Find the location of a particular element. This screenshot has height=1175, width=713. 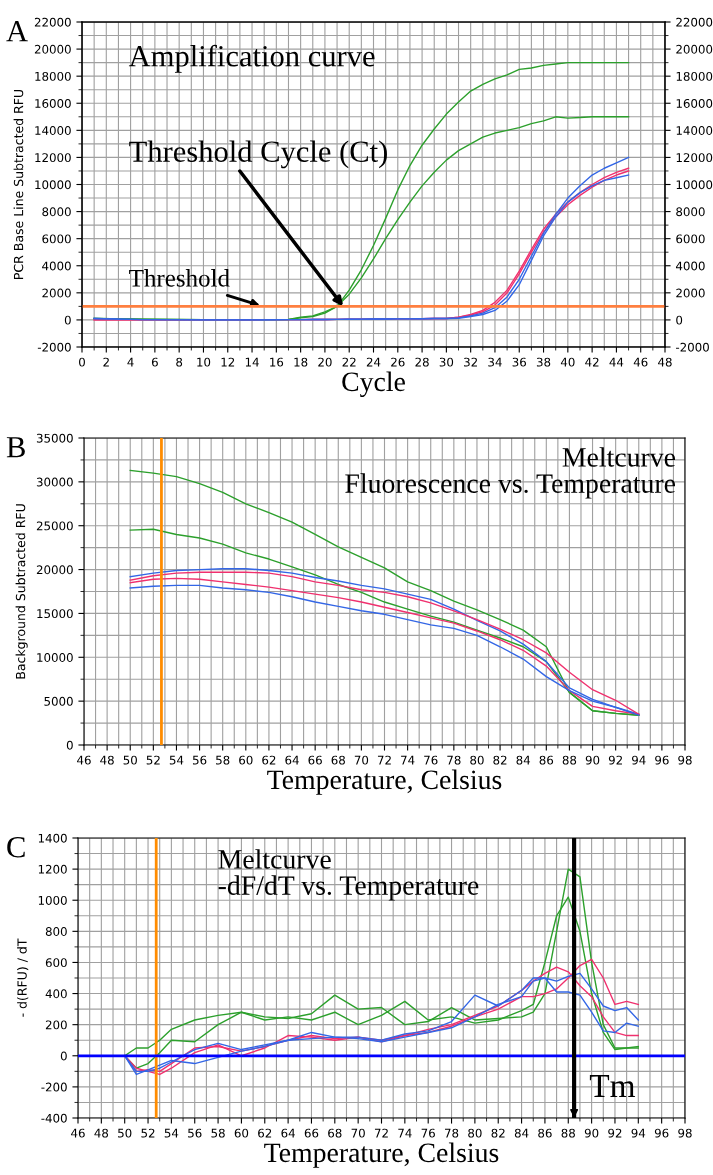

x-tick-label: 82 is located at coordinates (500, 760).